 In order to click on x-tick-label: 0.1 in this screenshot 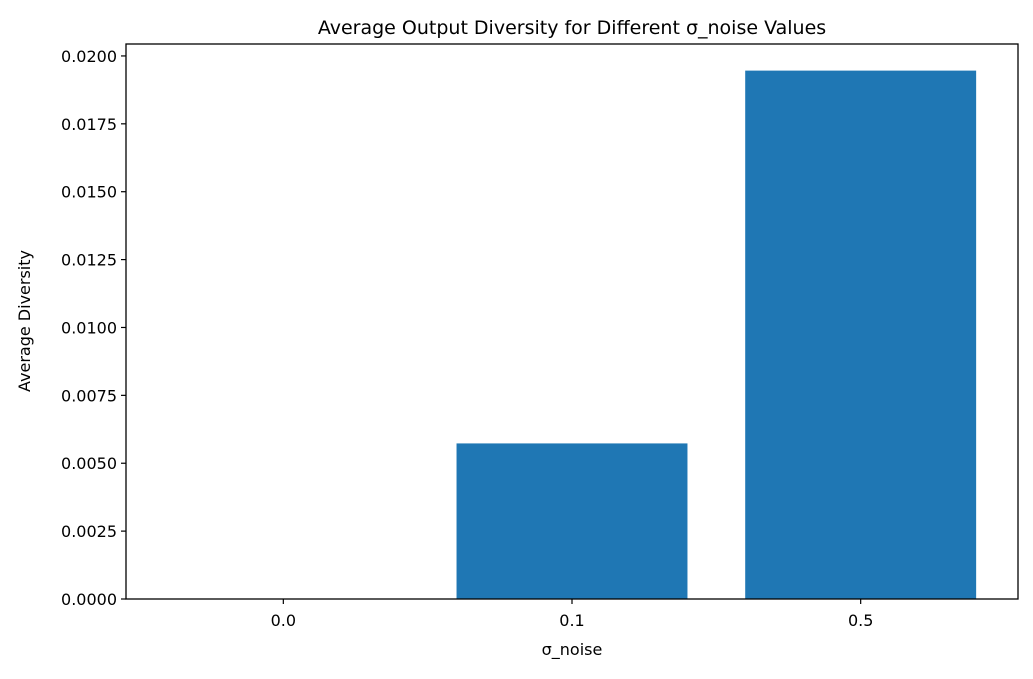, I will do `click(571, 620)`.